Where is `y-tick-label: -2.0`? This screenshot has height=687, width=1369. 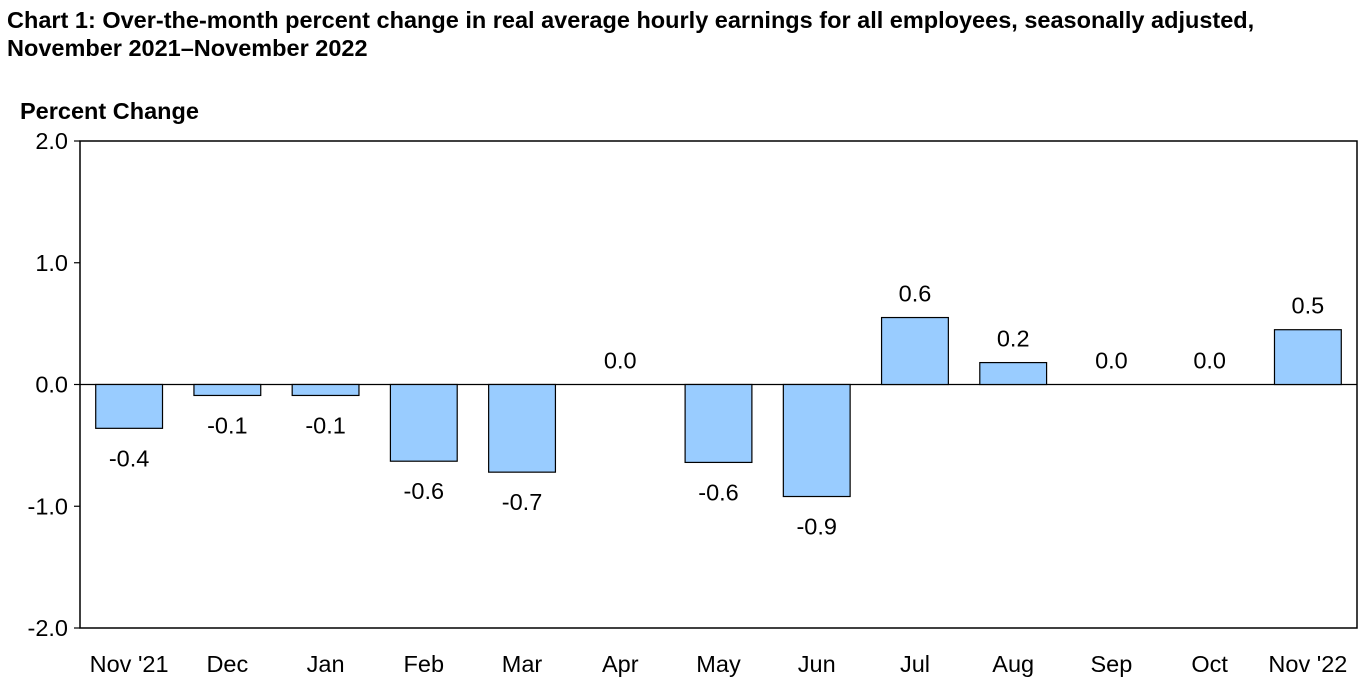 y-tick-label: -2.0 is located at coordinates (48, 628).